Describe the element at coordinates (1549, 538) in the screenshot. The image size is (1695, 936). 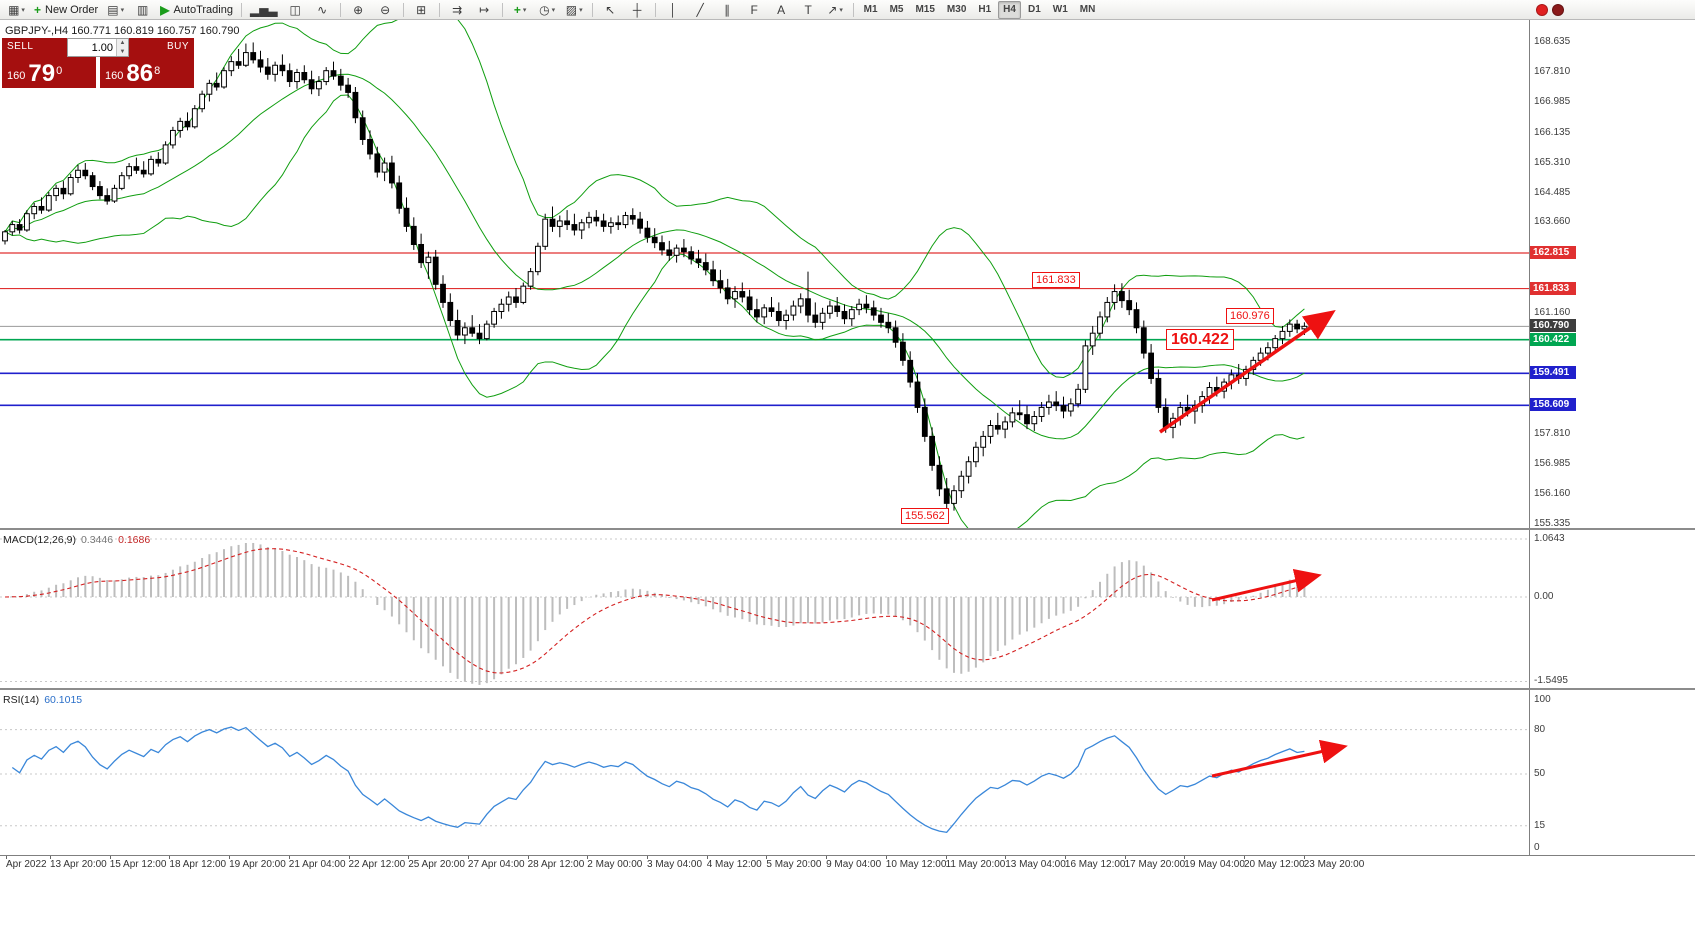
I see `macd-scale-label: 1.0643` at that location.